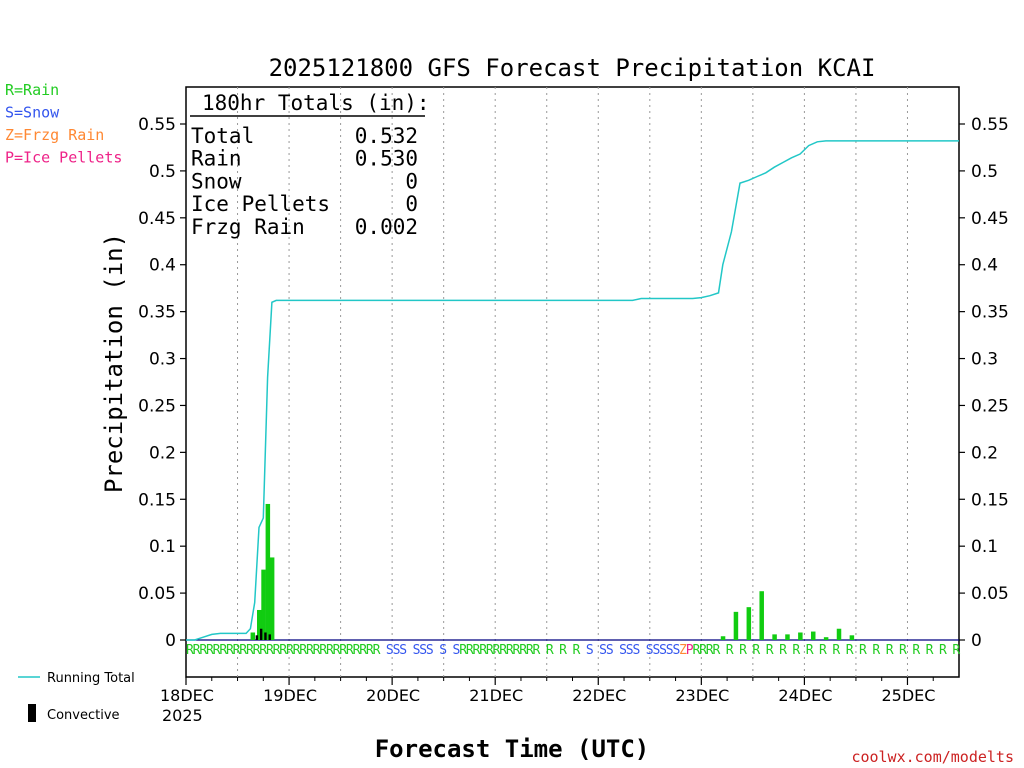 Image resolution: width=1024 pixels, height=768 pixels. I want to click on convective-legend-label: Convective, so click(83, 715).